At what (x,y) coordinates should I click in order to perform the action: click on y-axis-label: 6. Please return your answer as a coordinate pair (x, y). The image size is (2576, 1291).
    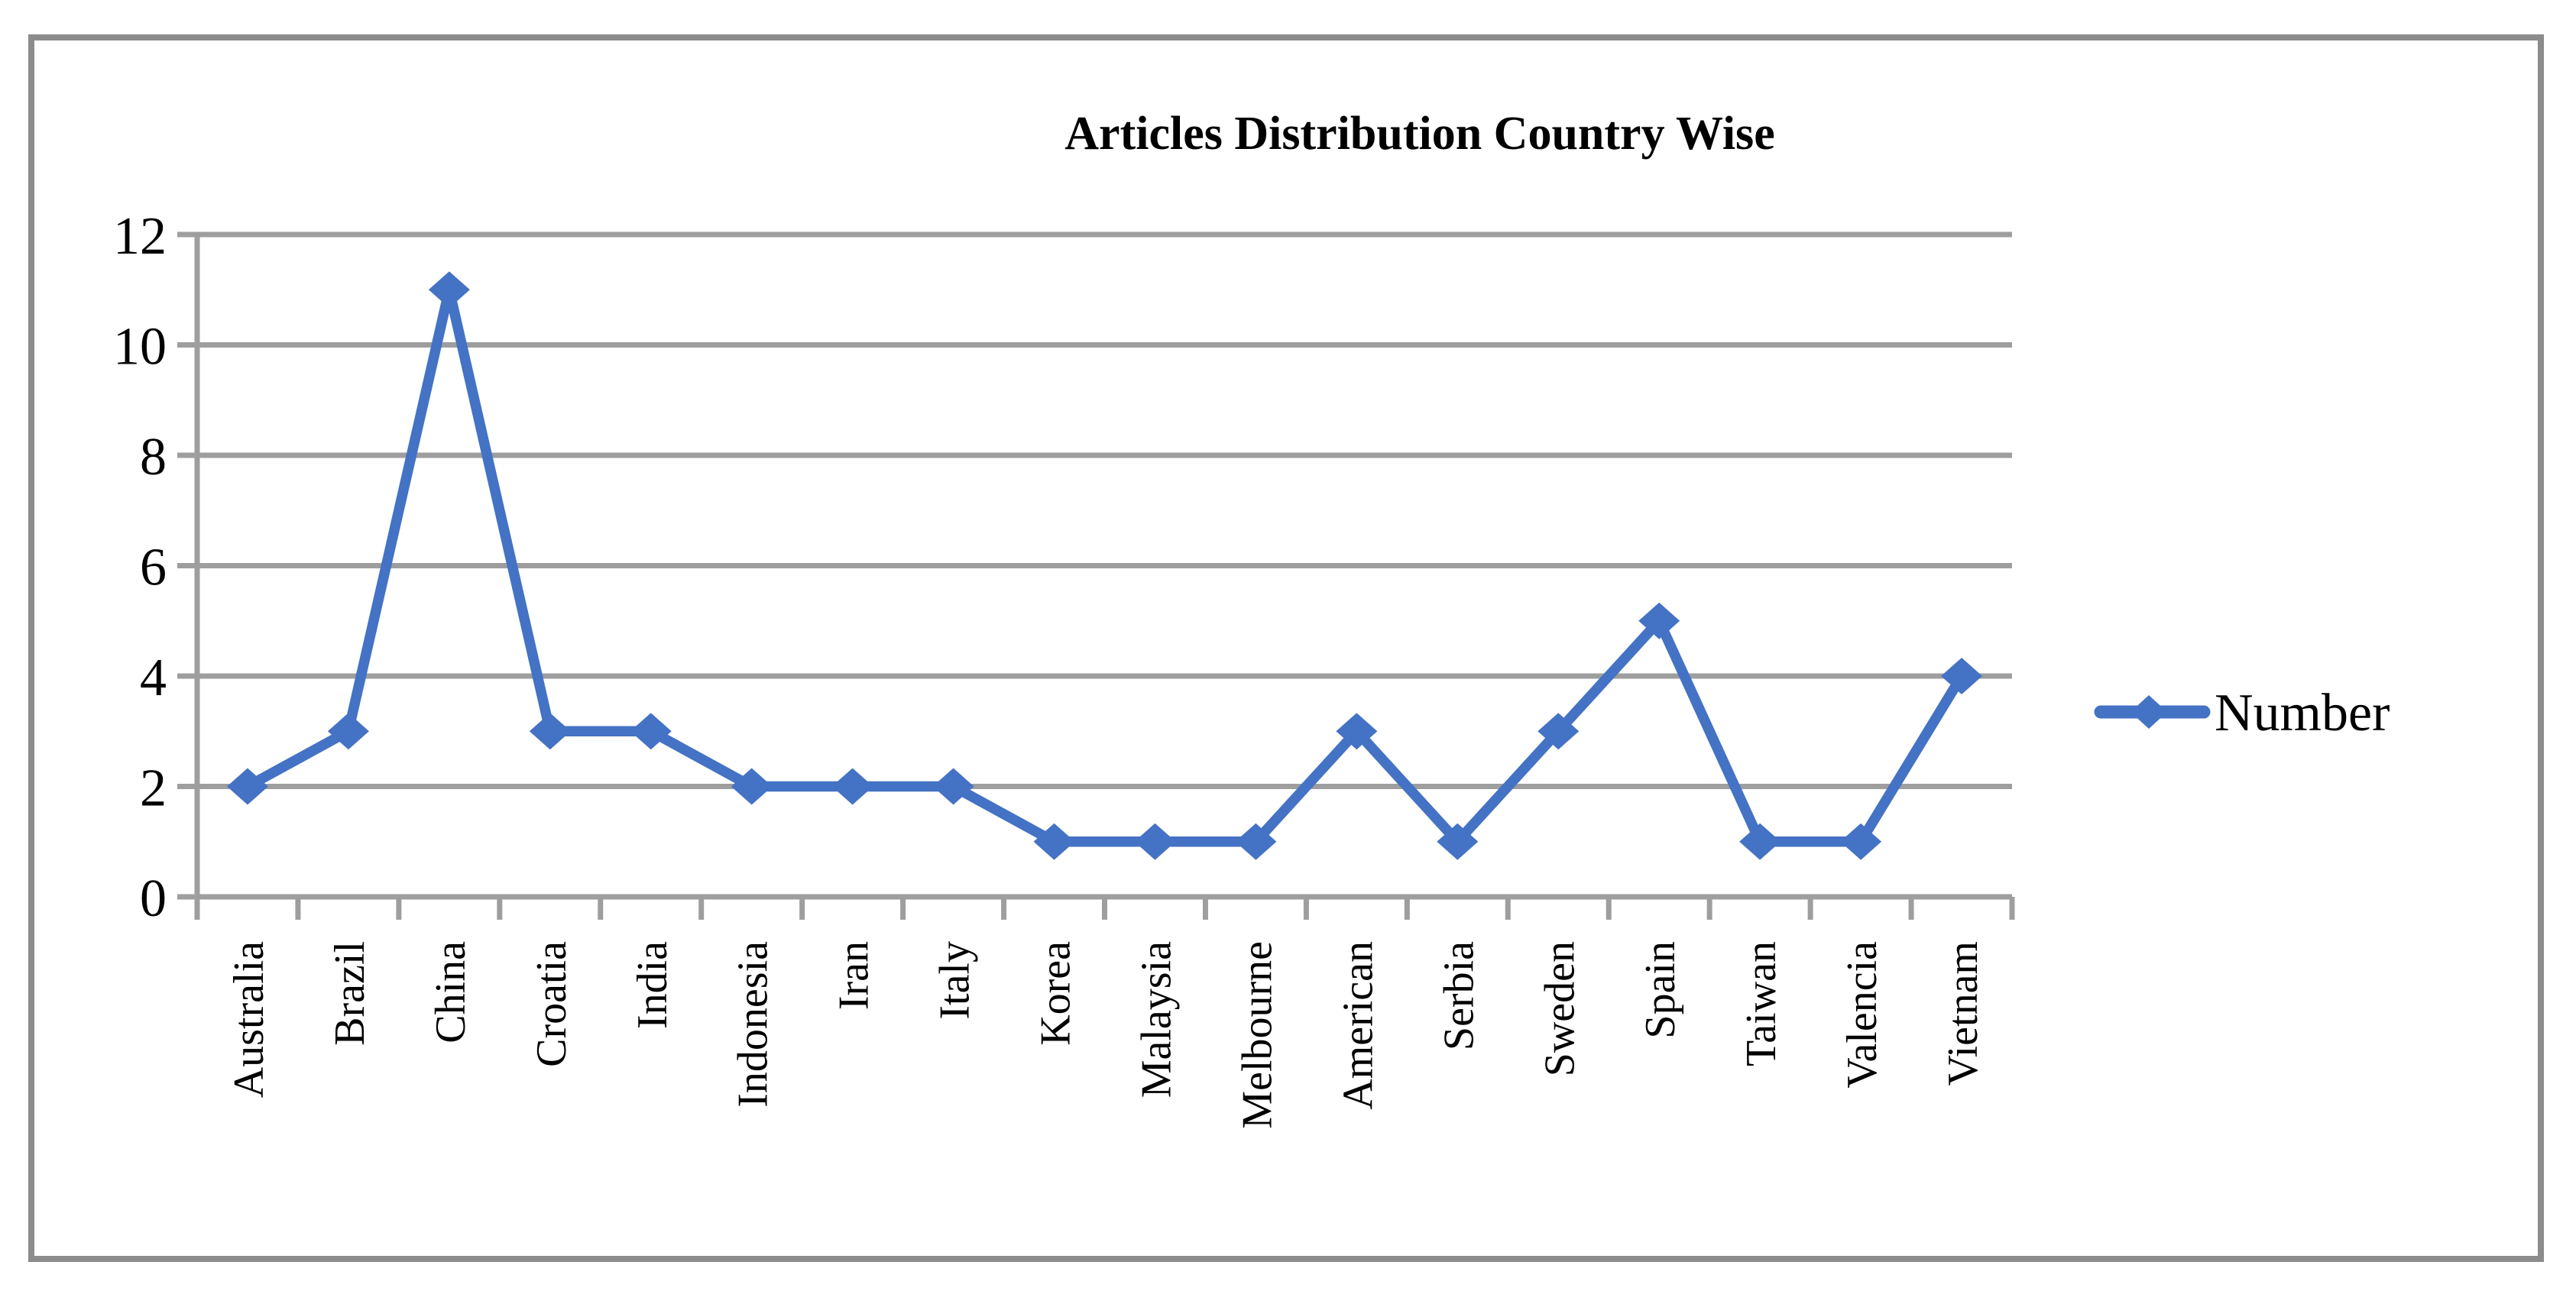
    Looking at the image, I should click on (154, 568).